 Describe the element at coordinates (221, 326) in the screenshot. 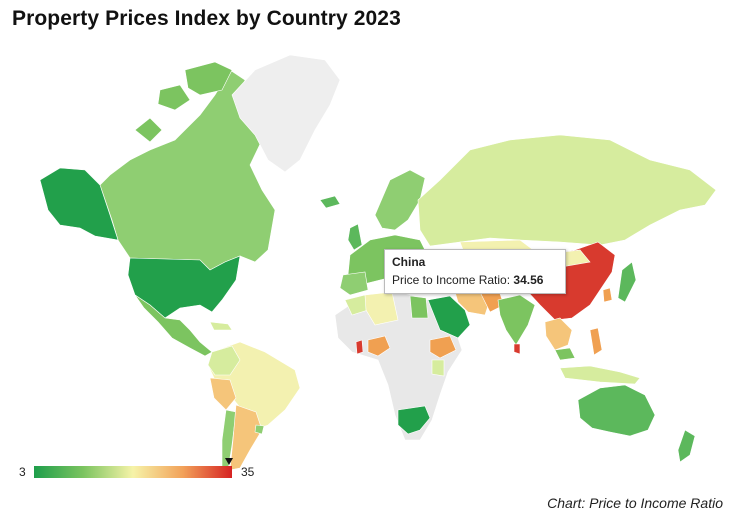

I see `region-caribbean` at that location.